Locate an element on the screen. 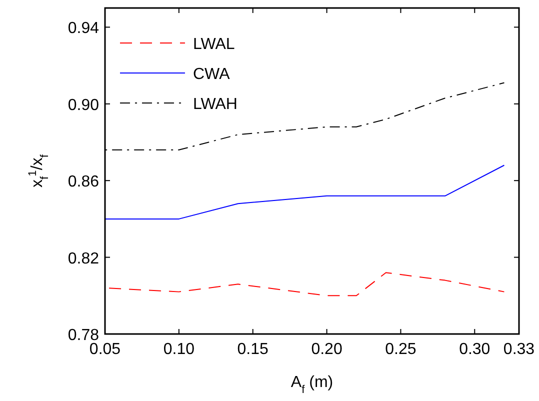 This screenshot has height=401, width=539. y-tick-label: 0.82 is located at coordinates (84, 259).